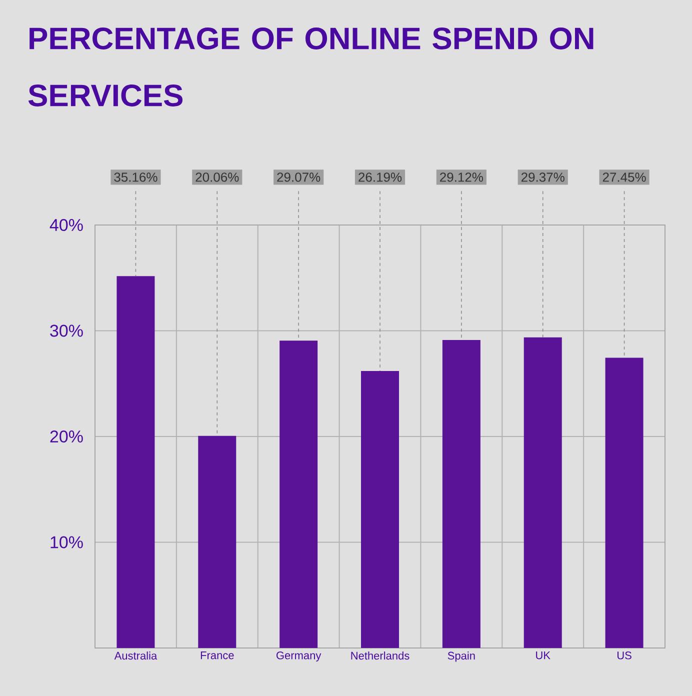  I want to click on data-label: 35.16%, so click(136, 177).